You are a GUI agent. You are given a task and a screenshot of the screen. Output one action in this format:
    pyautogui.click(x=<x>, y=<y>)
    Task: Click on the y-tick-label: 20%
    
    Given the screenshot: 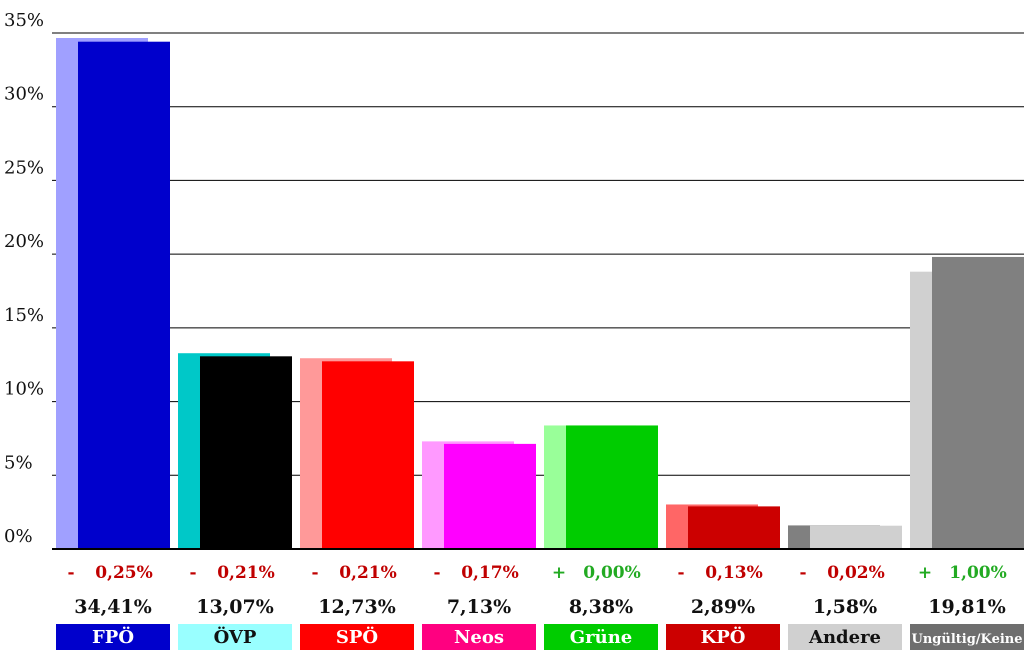 What is the action you would take?
    pyautogui.click(x=24, y=241)
    